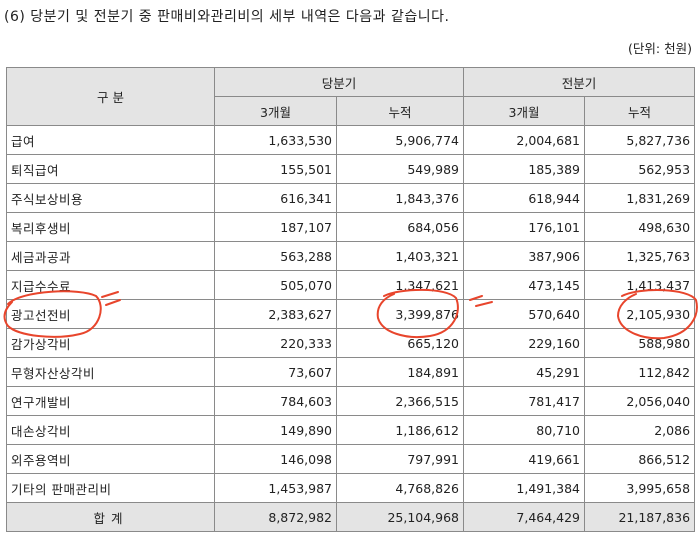 This screenshot has height=559, width=700. I want to click on table-row: 무형자산상각비 73,607 184,891 45,291 112,842, so click(351, 372).